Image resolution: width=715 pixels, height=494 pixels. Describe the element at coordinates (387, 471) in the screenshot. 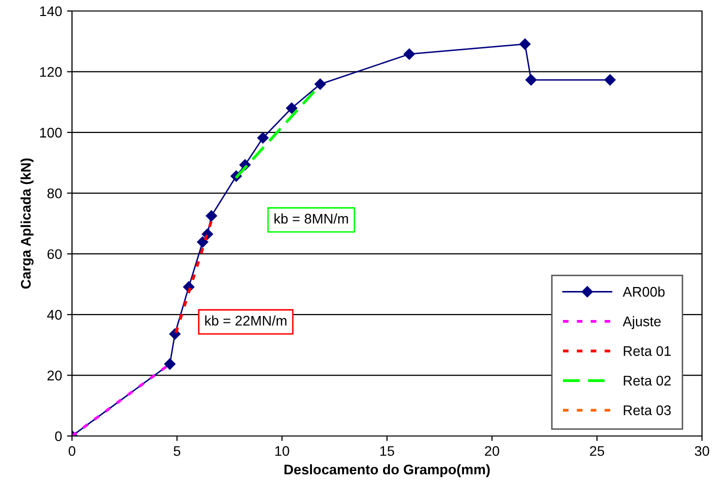

I see `x-axis-title: Deslocamento do Grampo(mm)` at that location.